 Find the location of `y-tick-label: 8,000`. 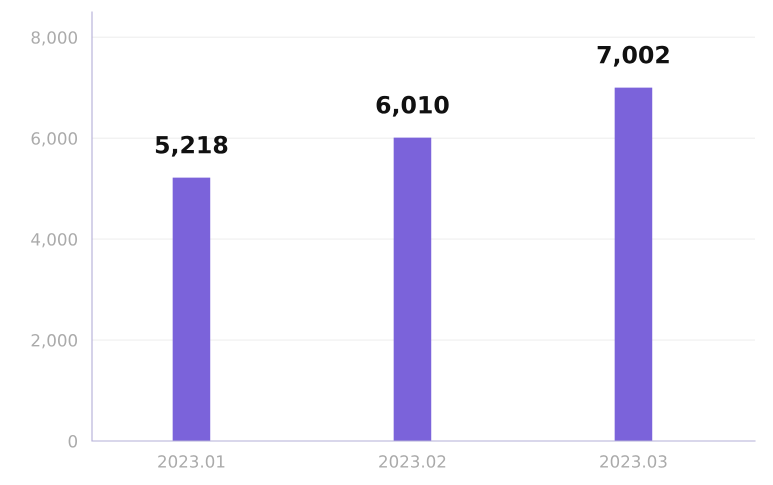

y-tick-label: 8,000 is located at coordinates (55, 38).